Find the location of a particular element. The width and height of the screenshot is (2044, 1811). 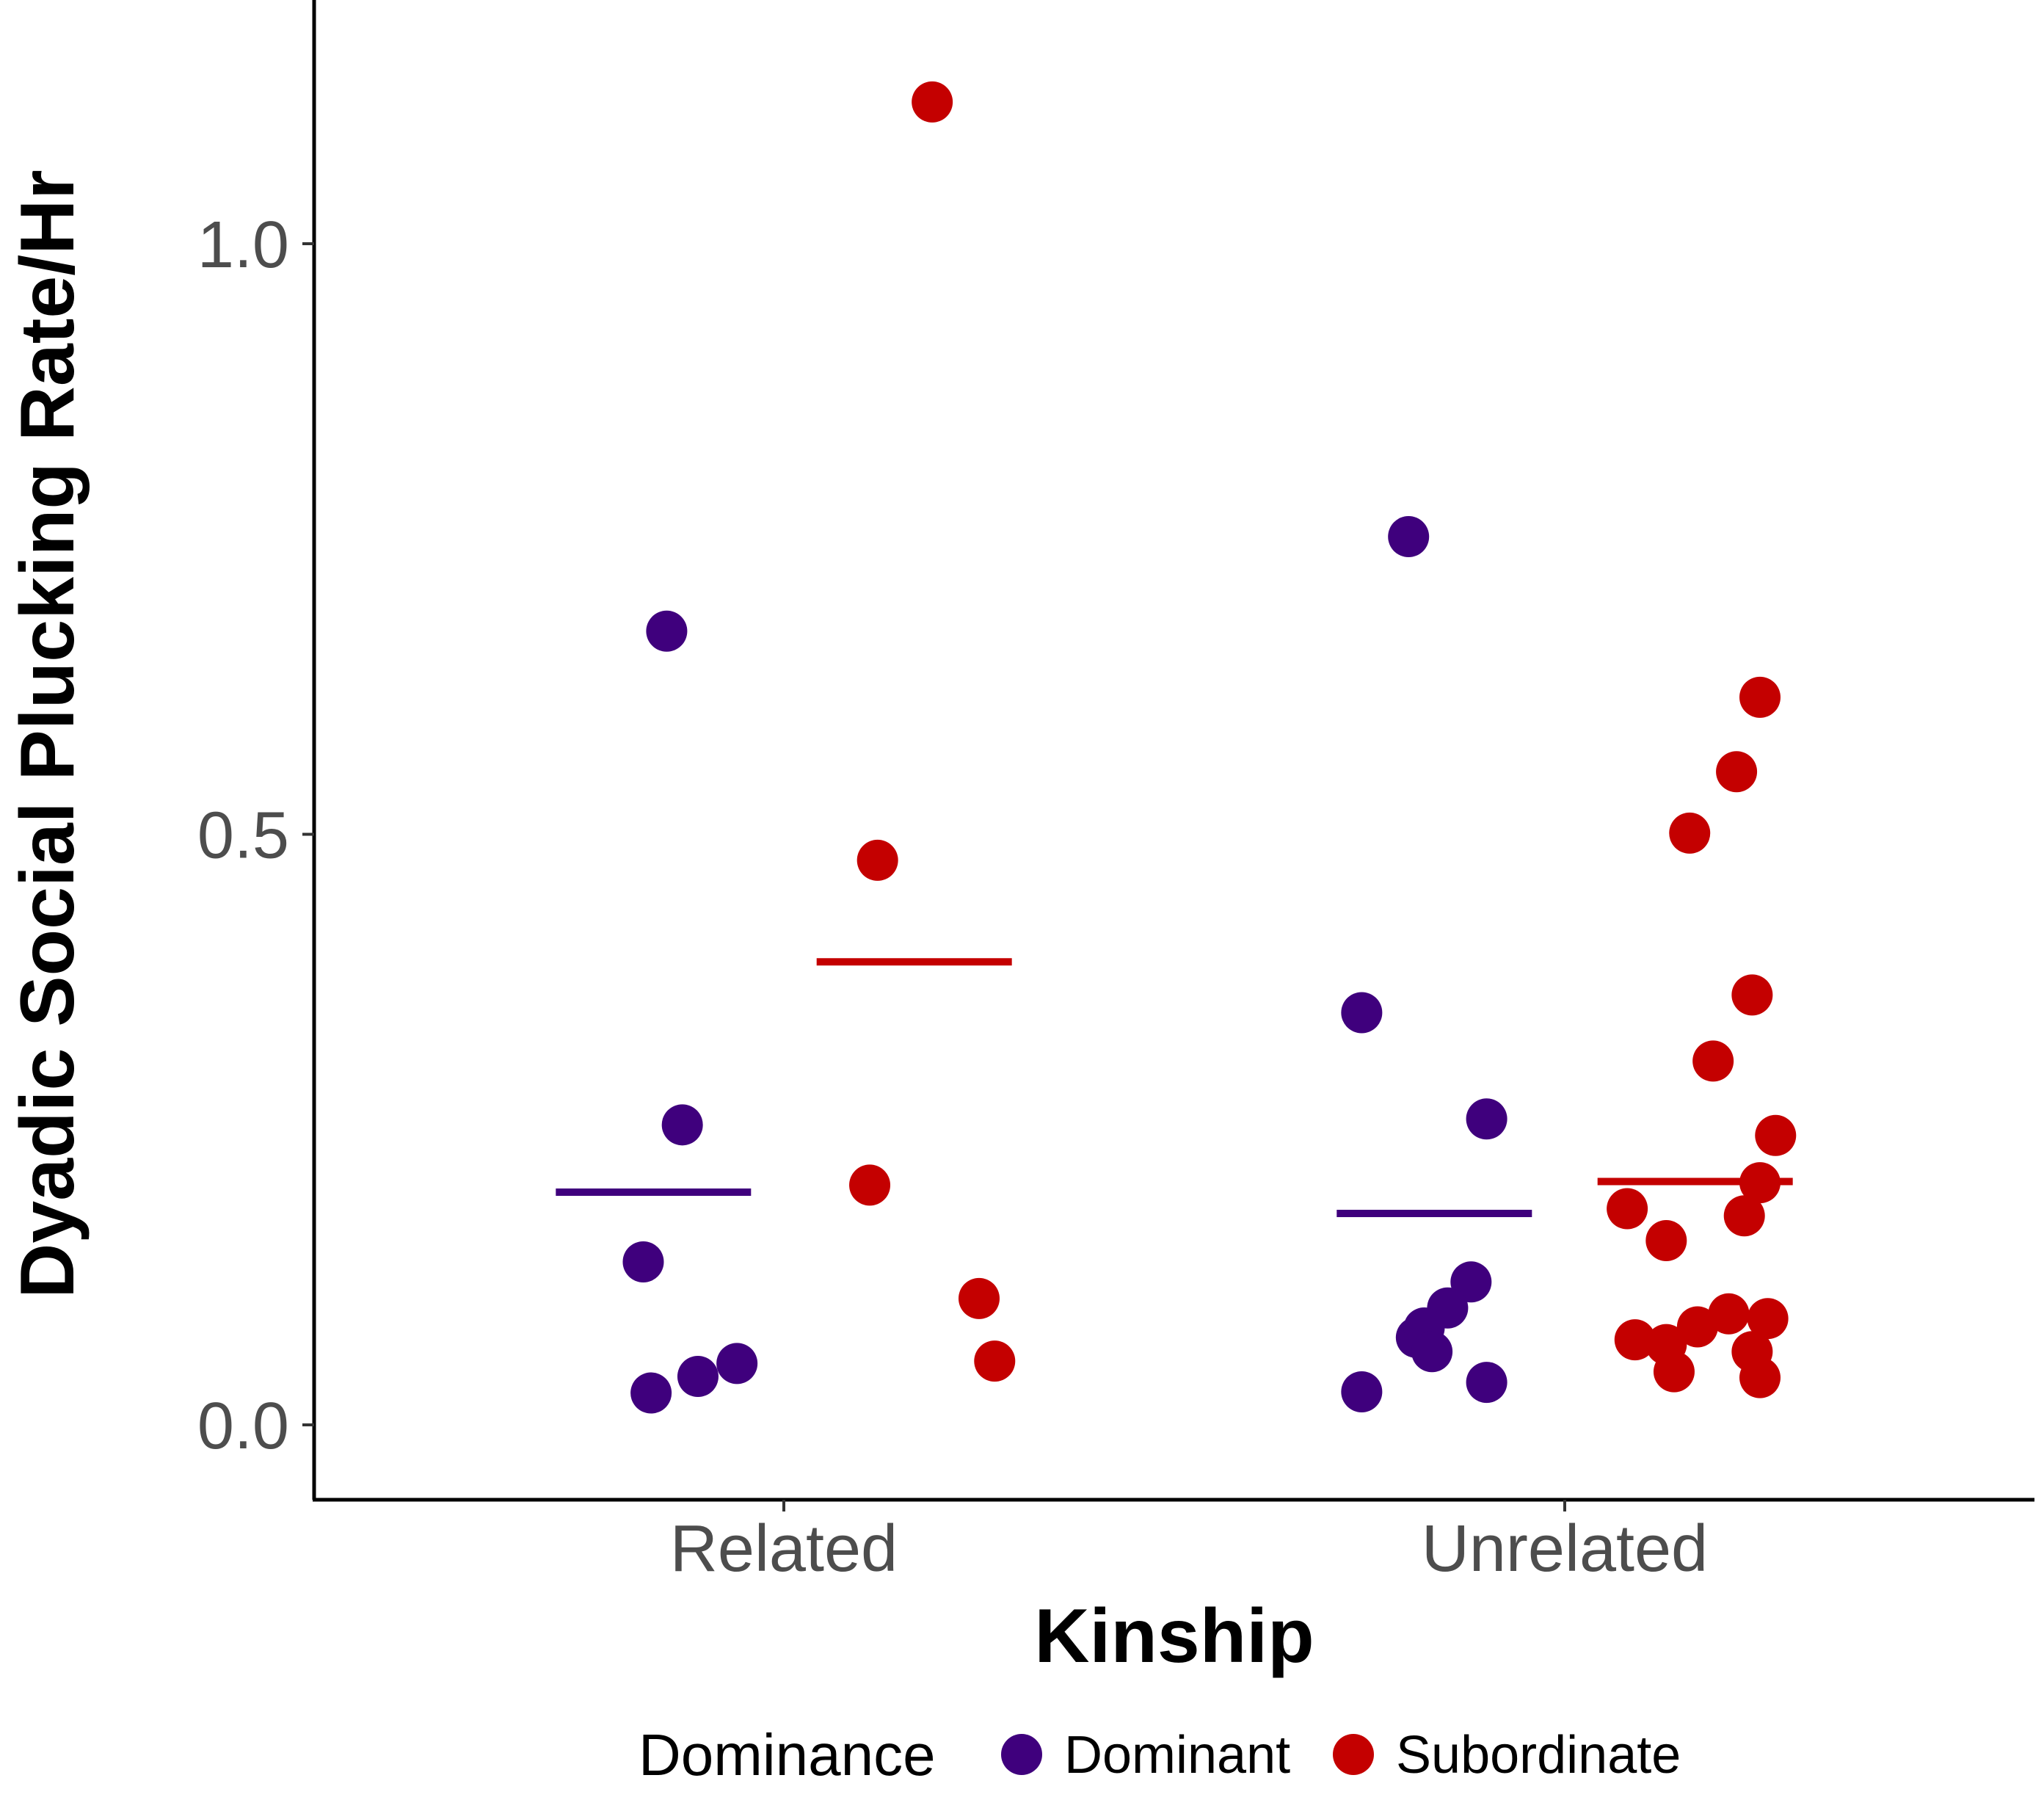

legend-title: Dominance is located at coordinates (787, 1755).